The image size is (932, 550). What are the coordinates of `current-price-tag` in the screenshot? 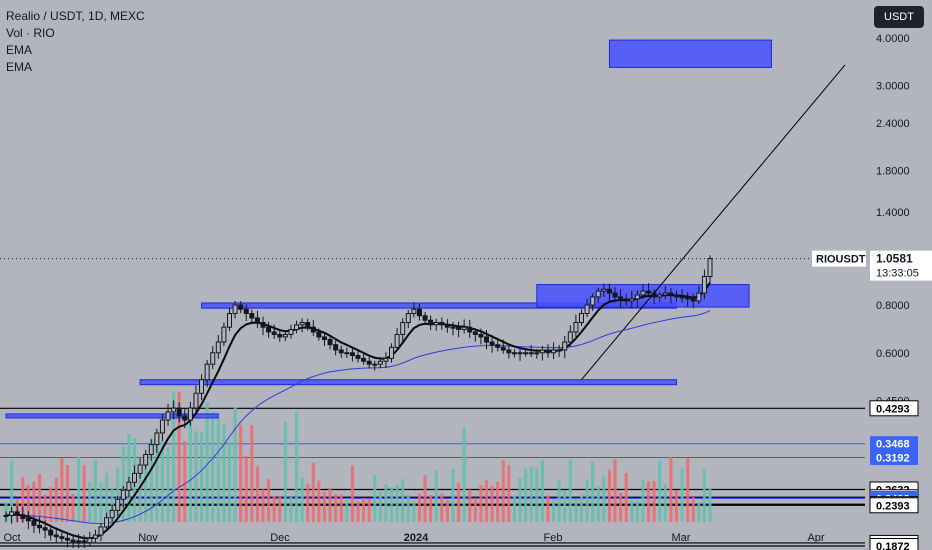 It's located at (901, 265).